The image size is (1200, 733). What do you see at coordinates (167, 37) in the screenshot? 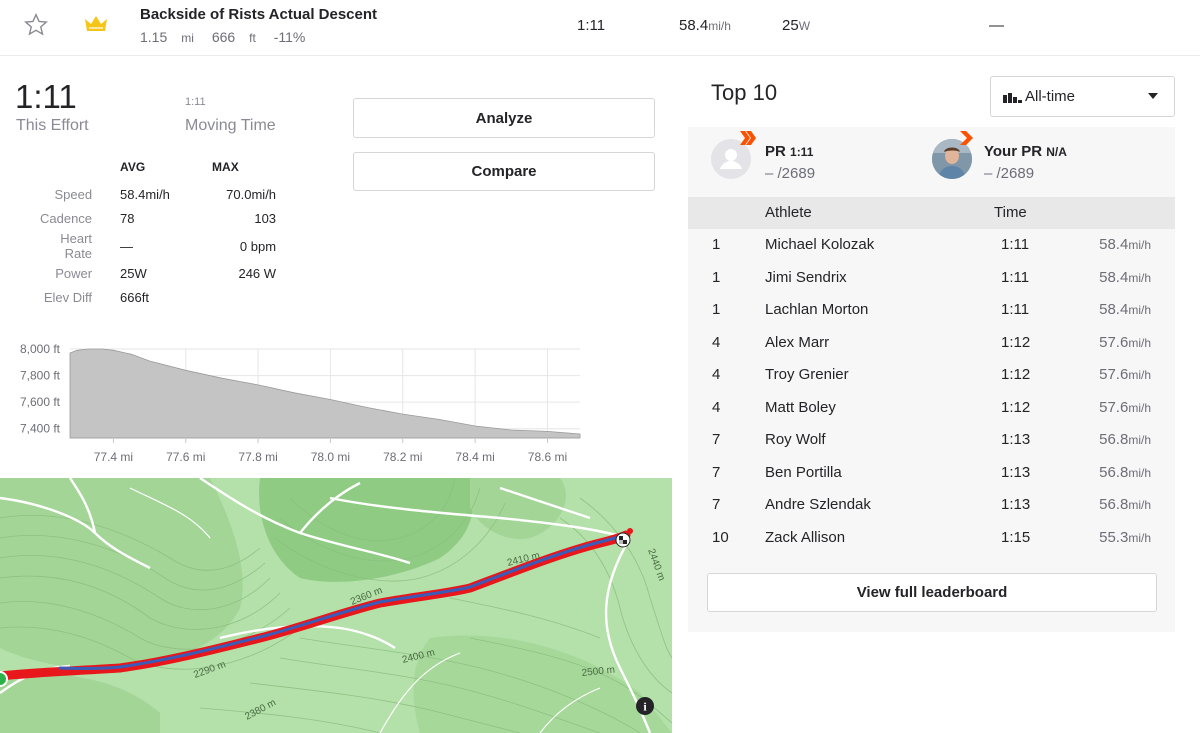
I see `segment-distance: 1.15 mi` at bounding box center [167, 37].